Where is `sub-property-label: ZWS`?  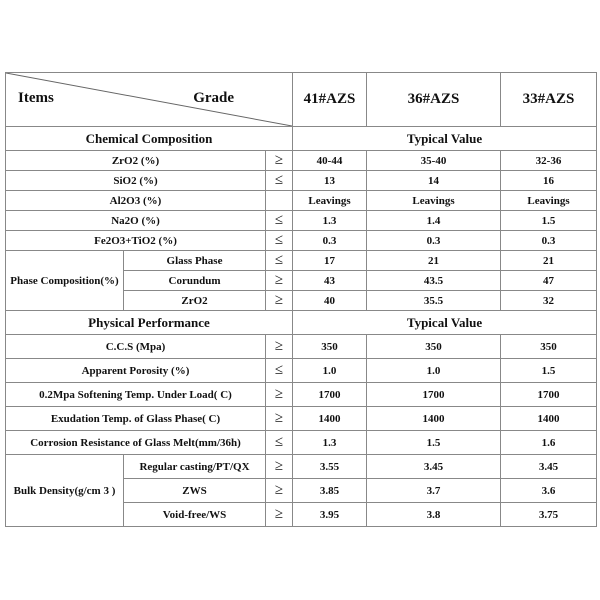 sub-property-label: ZWS is located at coordinates (194, 490).